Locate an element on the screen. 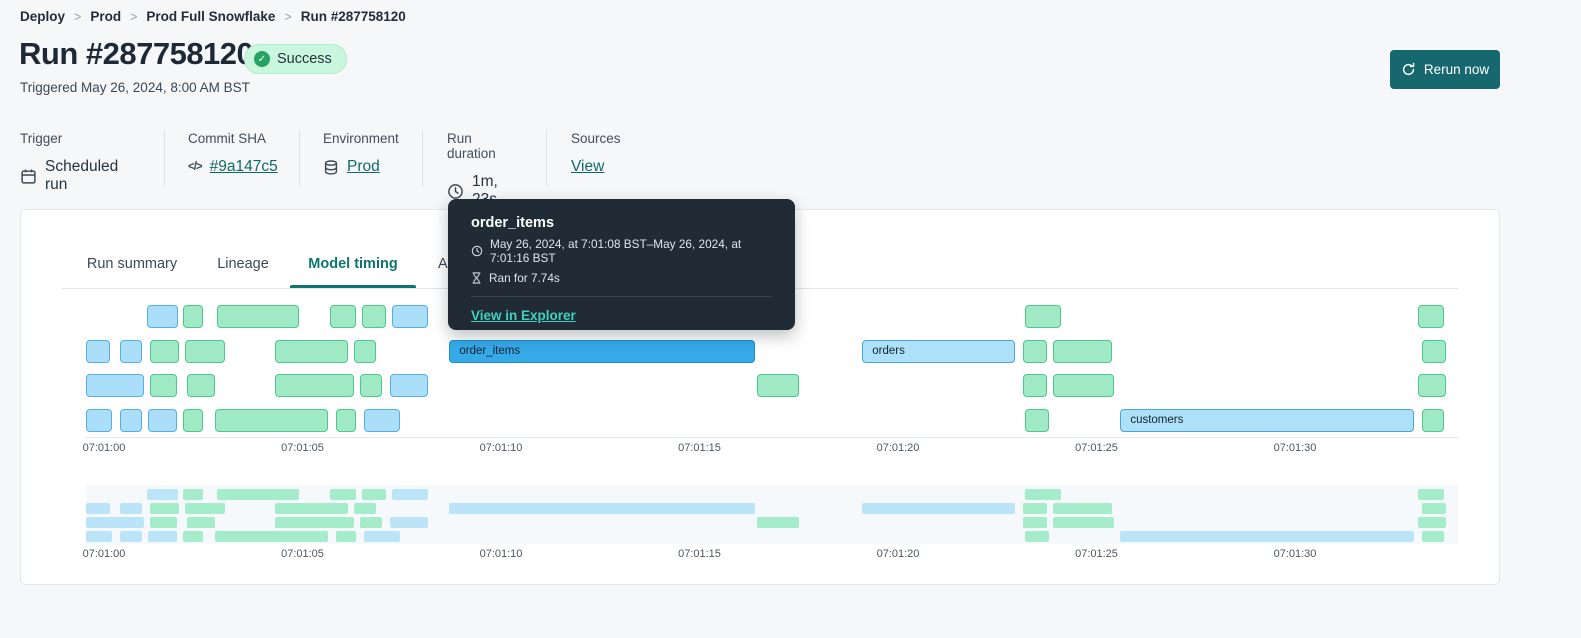 Image resolution: width=1581 pixels, height=638 pixels. tooltip-divider is located at coordinates (621, 296).